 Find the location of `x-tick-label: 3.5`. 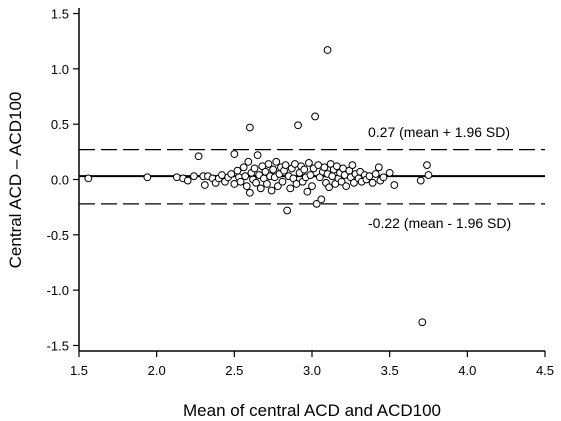

x-tick-label: 3.5 is located at coordinates (390, 370).